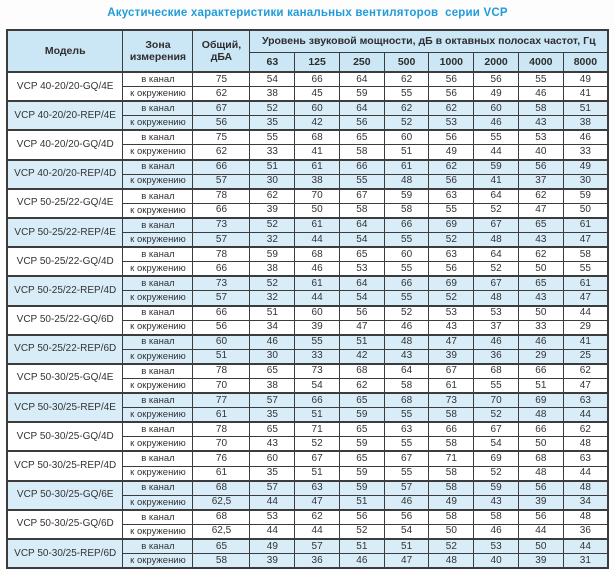 The width and height of the screenshot is (615, 570). I want to click on octave-value-cell: 32, so click(272, 240).